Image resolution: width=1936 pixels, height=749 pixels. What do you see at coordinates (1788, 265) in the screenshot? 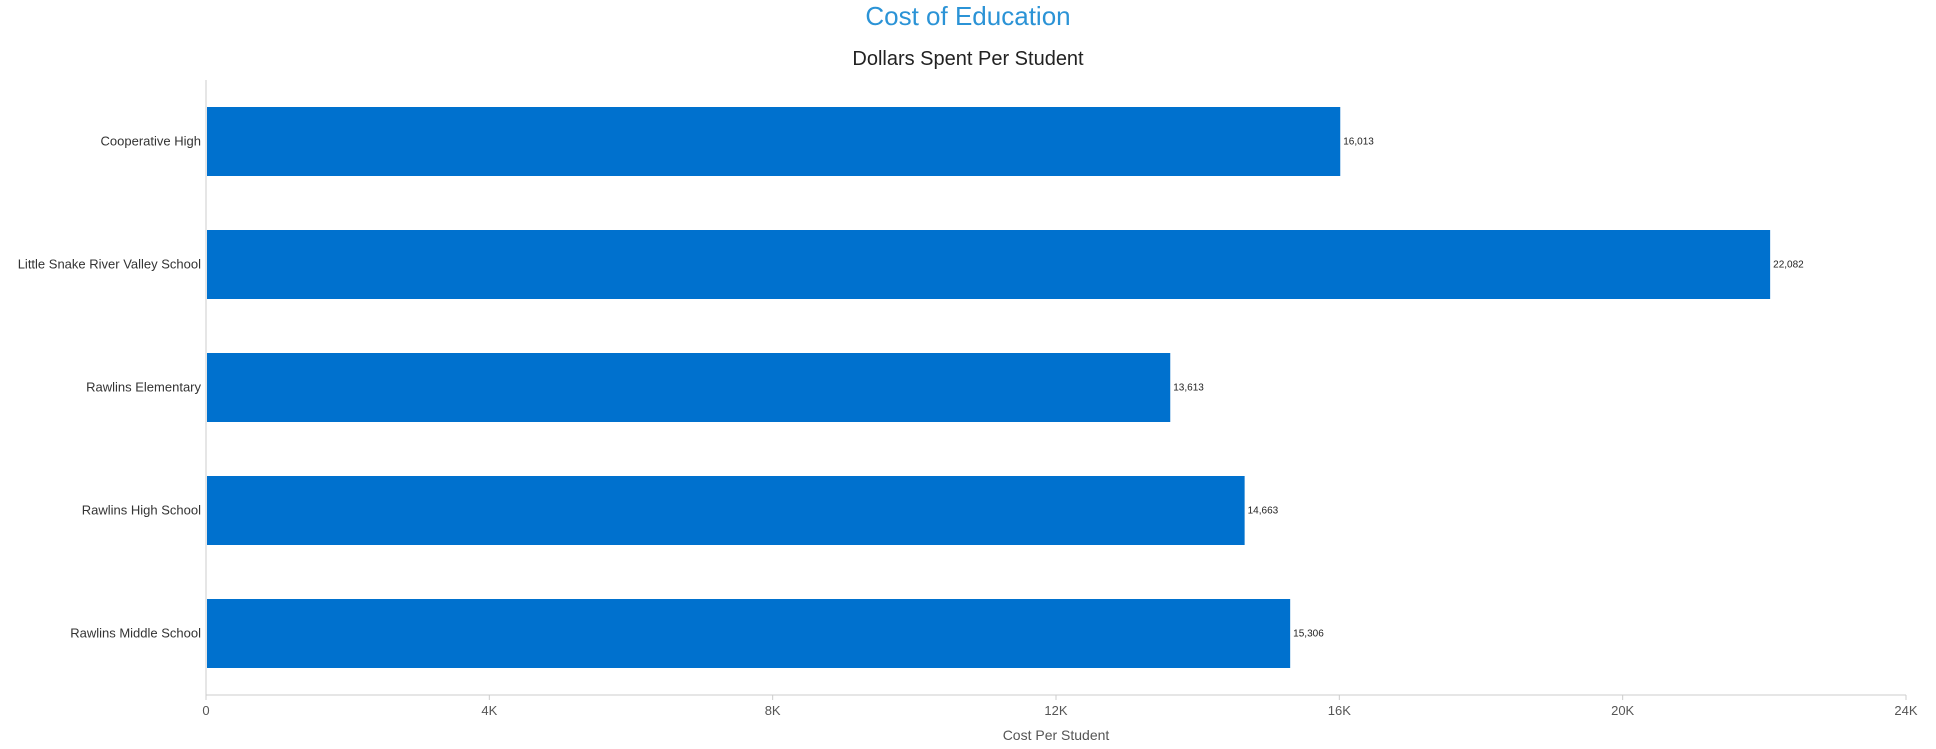
I see `data-label: 22,082` at bounding box center [1788, 265].